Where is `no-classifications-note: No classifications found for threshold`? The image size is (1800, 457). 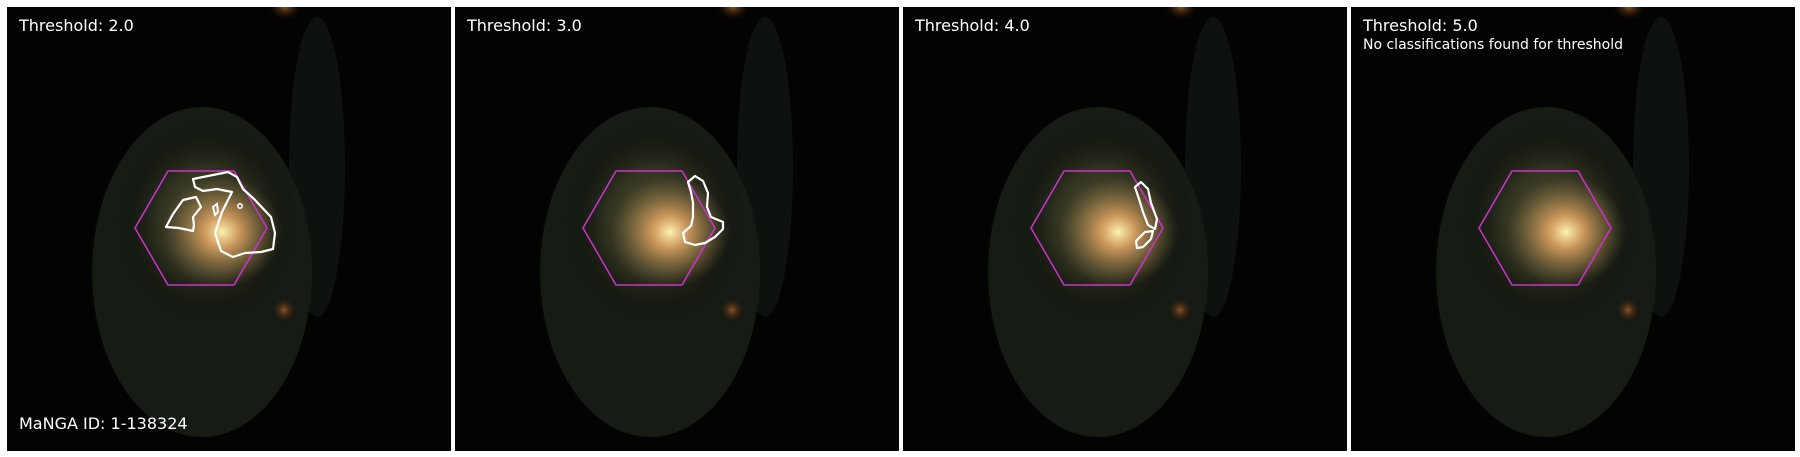 no-classifications-note: No classifications found for threshold is located at coordinates (1493, 45).